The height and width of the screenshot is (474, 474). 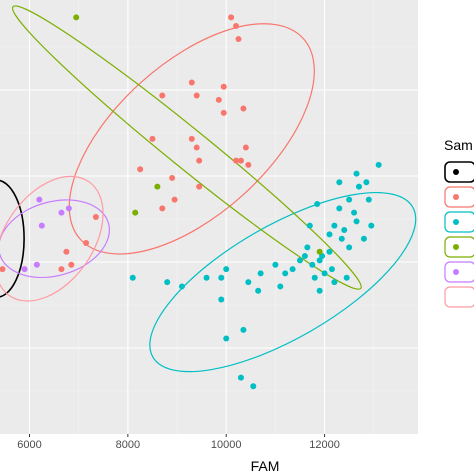 I want to click on x-tick-label: 12000, so click(x=324, y=445).